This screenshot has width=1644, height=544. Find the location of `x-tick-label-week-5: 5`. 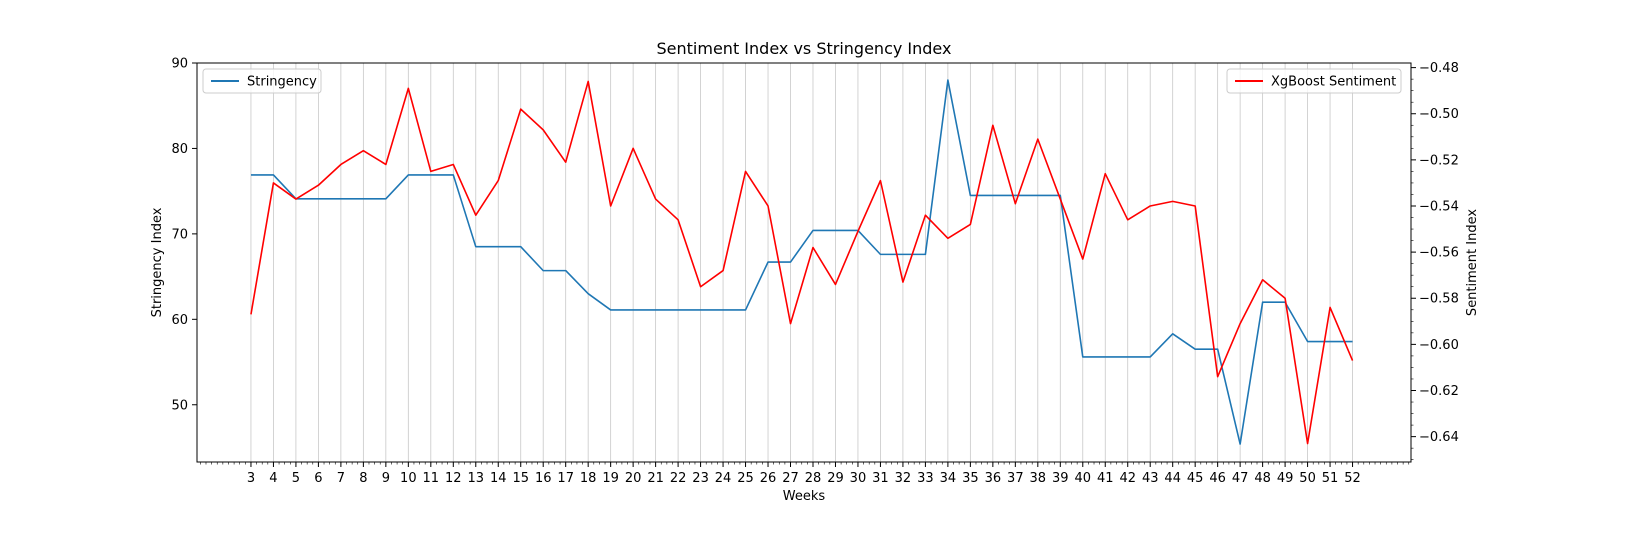

x-tick-label-week-5: 5 is located at coordinates (296, 478).